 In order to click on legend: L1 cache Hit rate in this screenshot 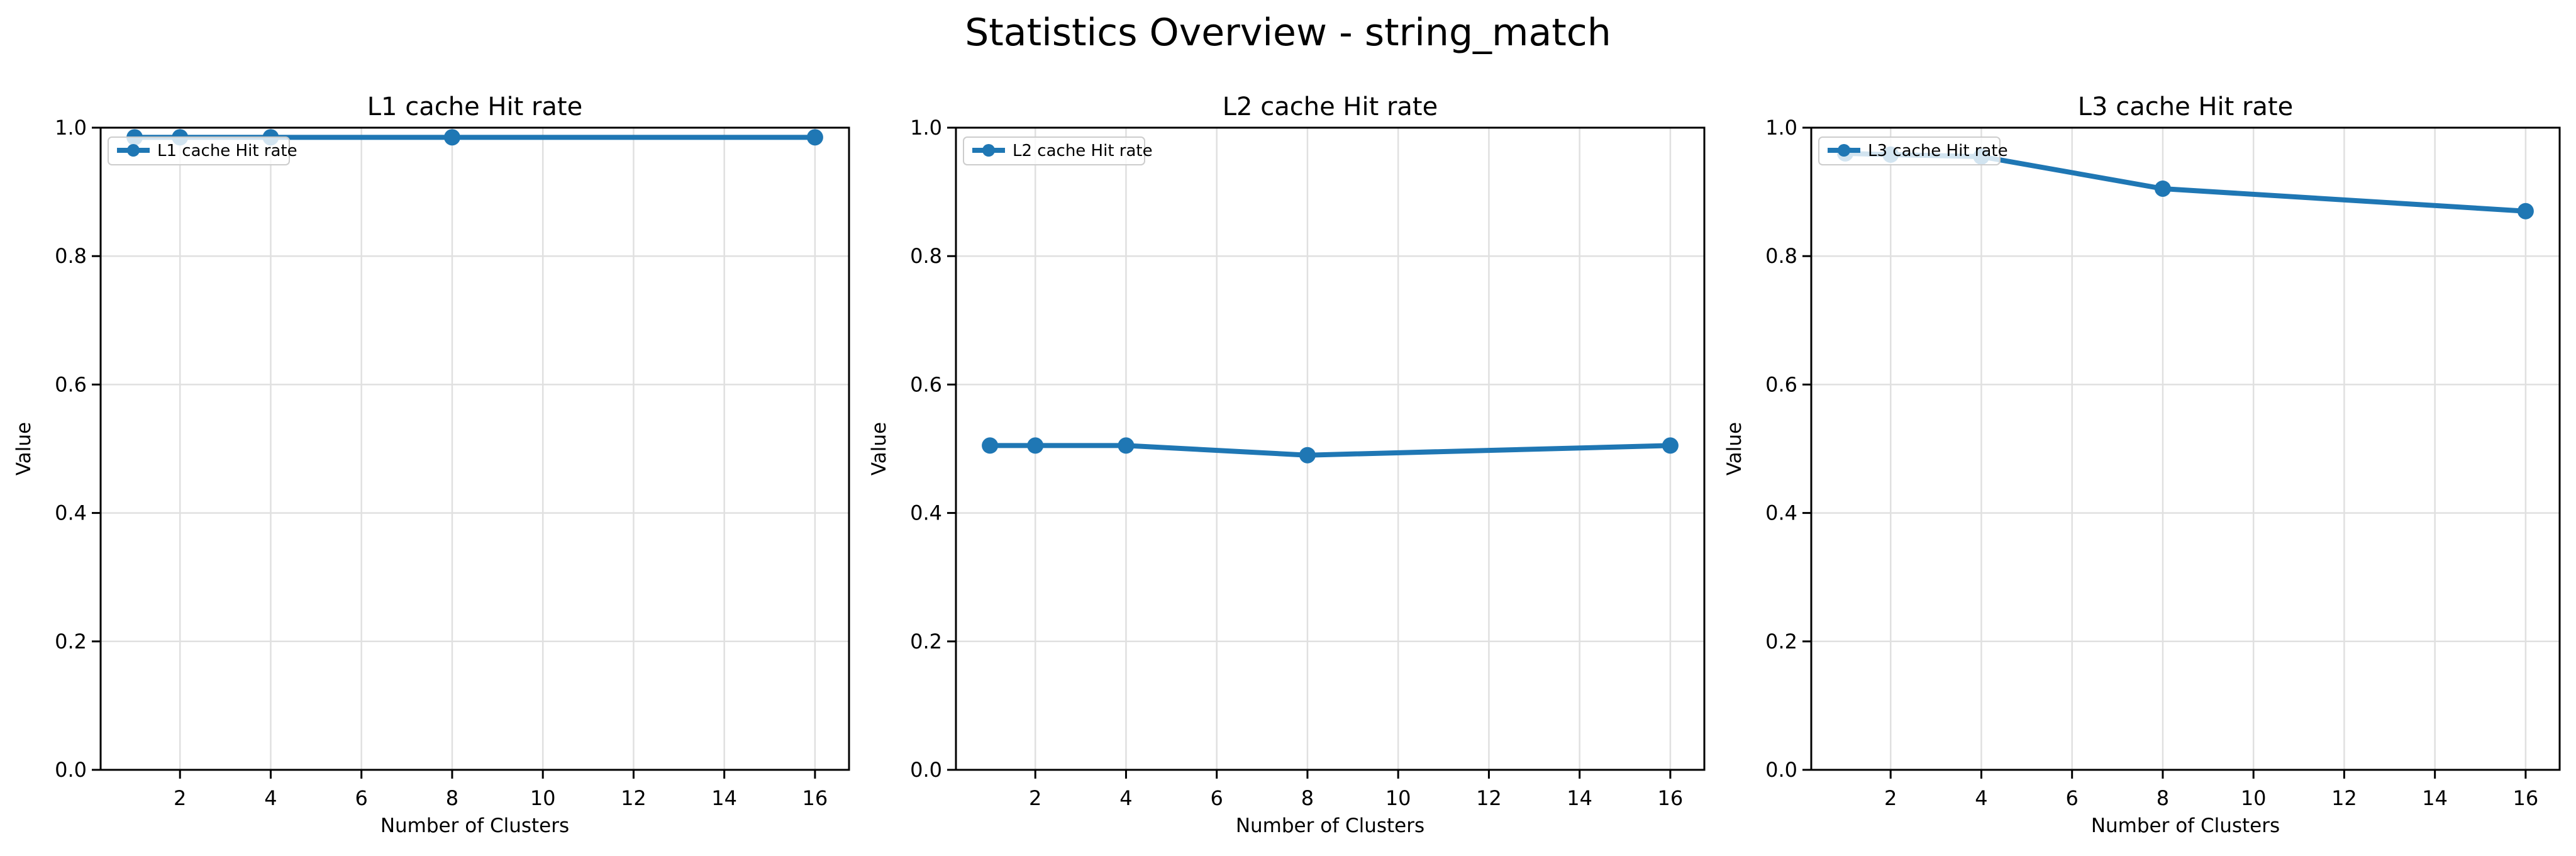, I will do `click(202, 150)`.